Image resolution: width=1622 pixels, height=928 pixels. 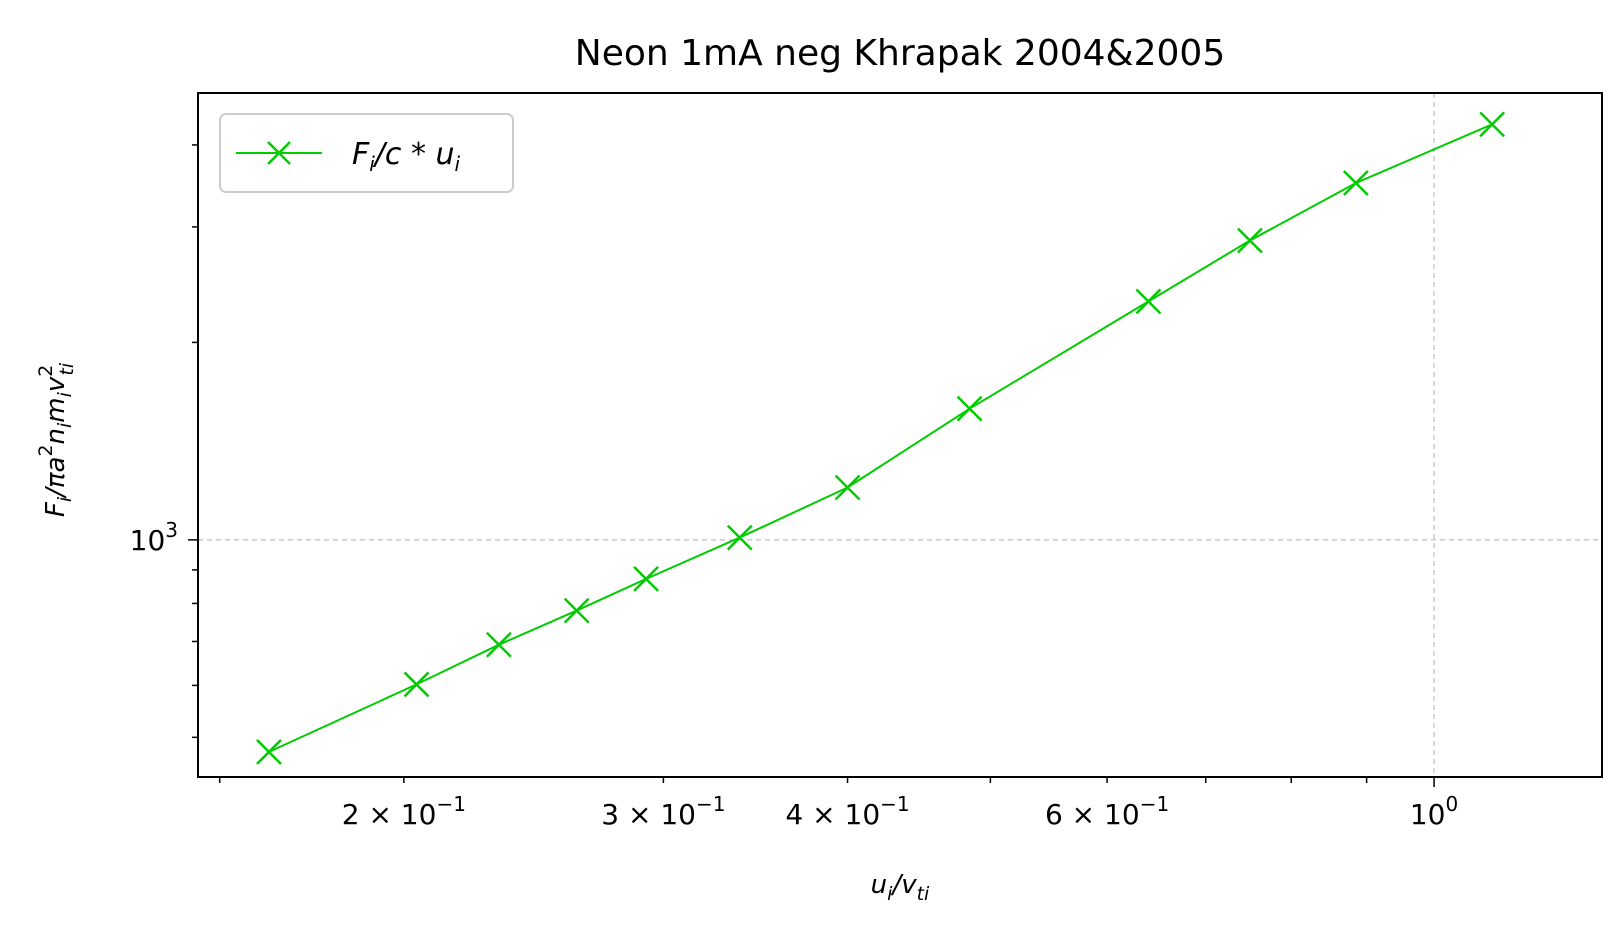 What do you see at coordinates (900, 53) in the screenshot?
I see `chart-title: Neon 1mA neg Khrapak 2004&2005` at bounding box center [900, 53].